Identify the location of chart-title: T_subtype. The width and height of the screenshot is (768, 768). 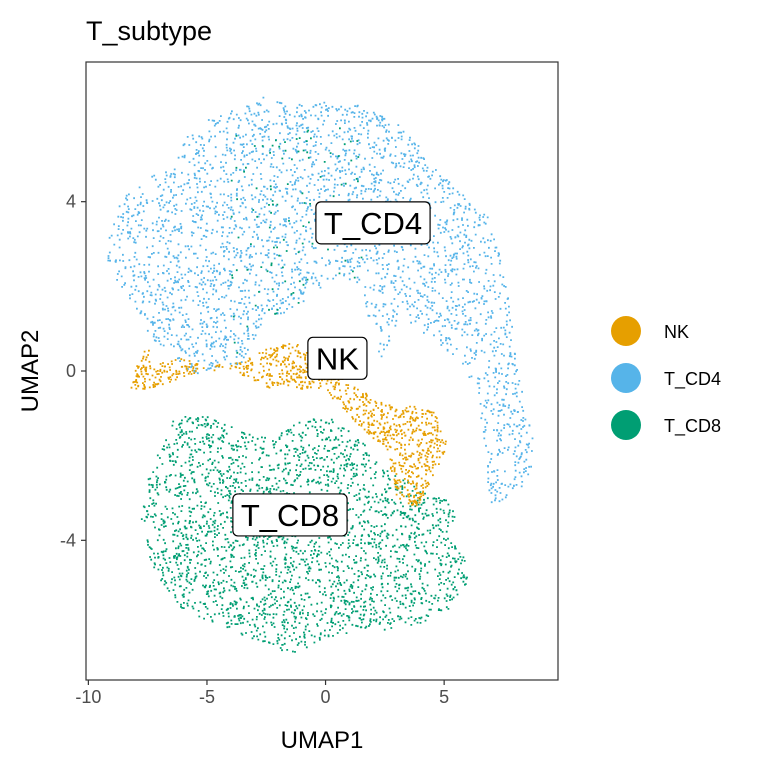
(149, 31).